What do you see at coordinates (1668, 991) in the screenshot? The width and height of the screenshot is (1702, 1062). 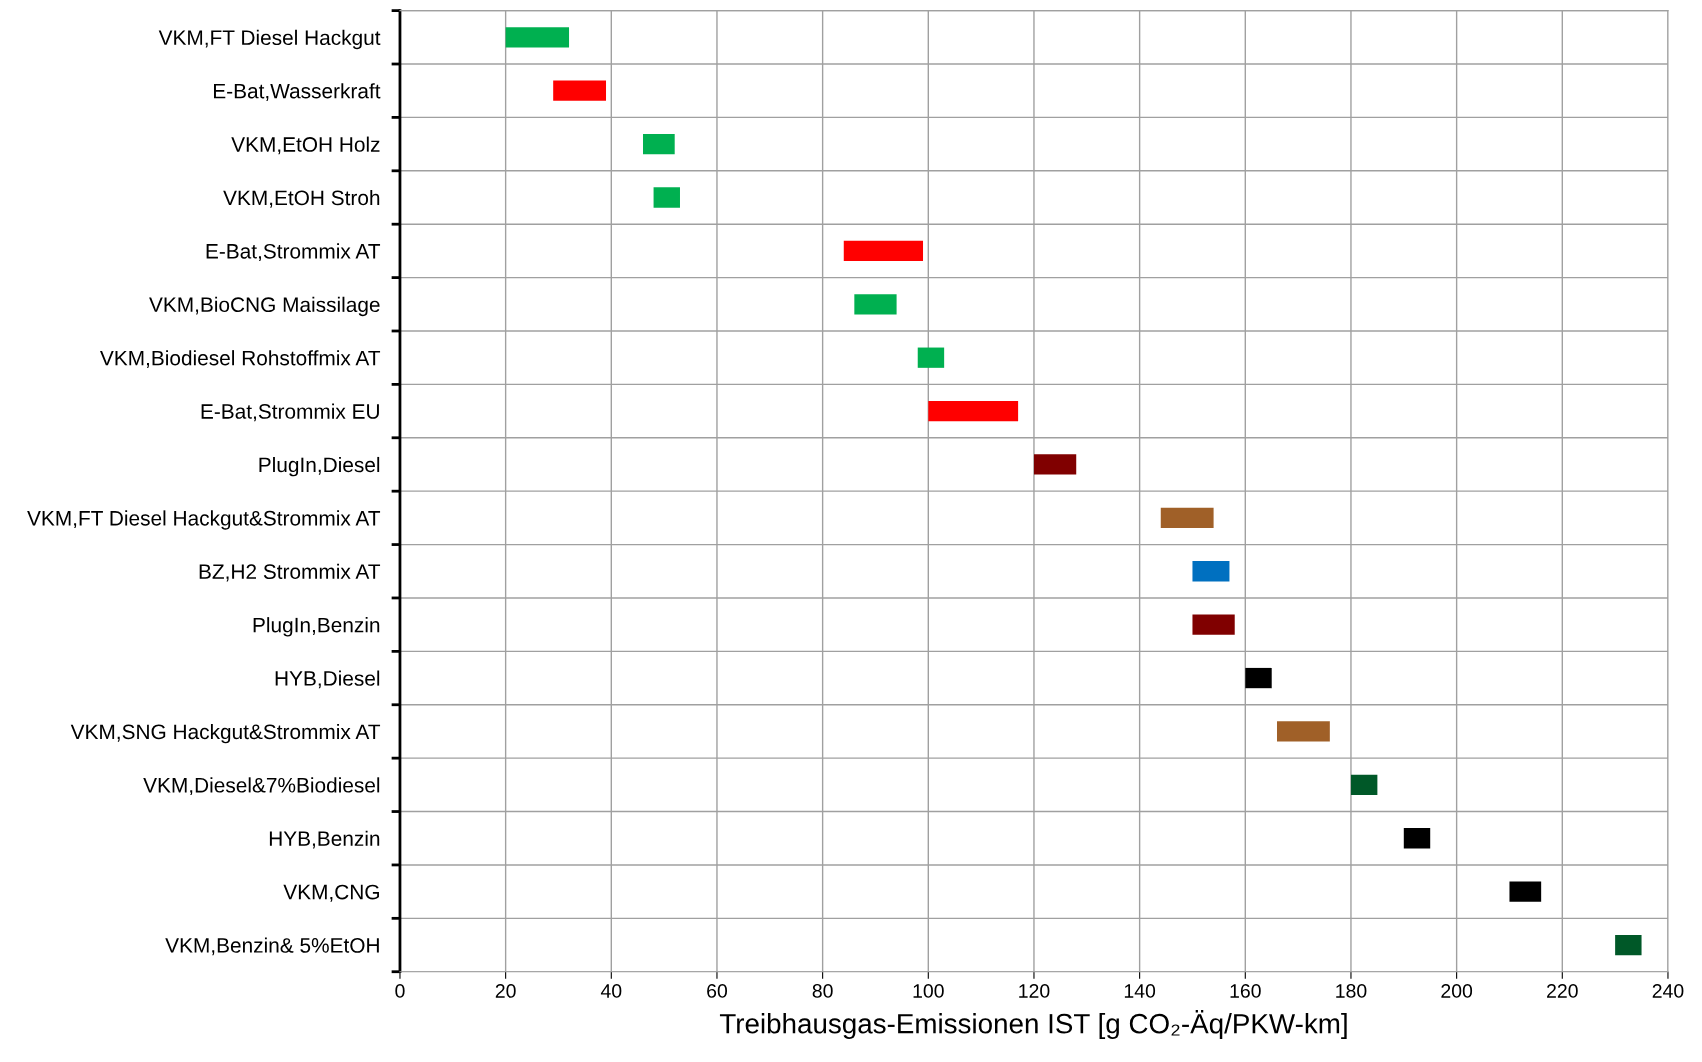 I see `x-tick-label: 240` at bounding box center [1668, 991].